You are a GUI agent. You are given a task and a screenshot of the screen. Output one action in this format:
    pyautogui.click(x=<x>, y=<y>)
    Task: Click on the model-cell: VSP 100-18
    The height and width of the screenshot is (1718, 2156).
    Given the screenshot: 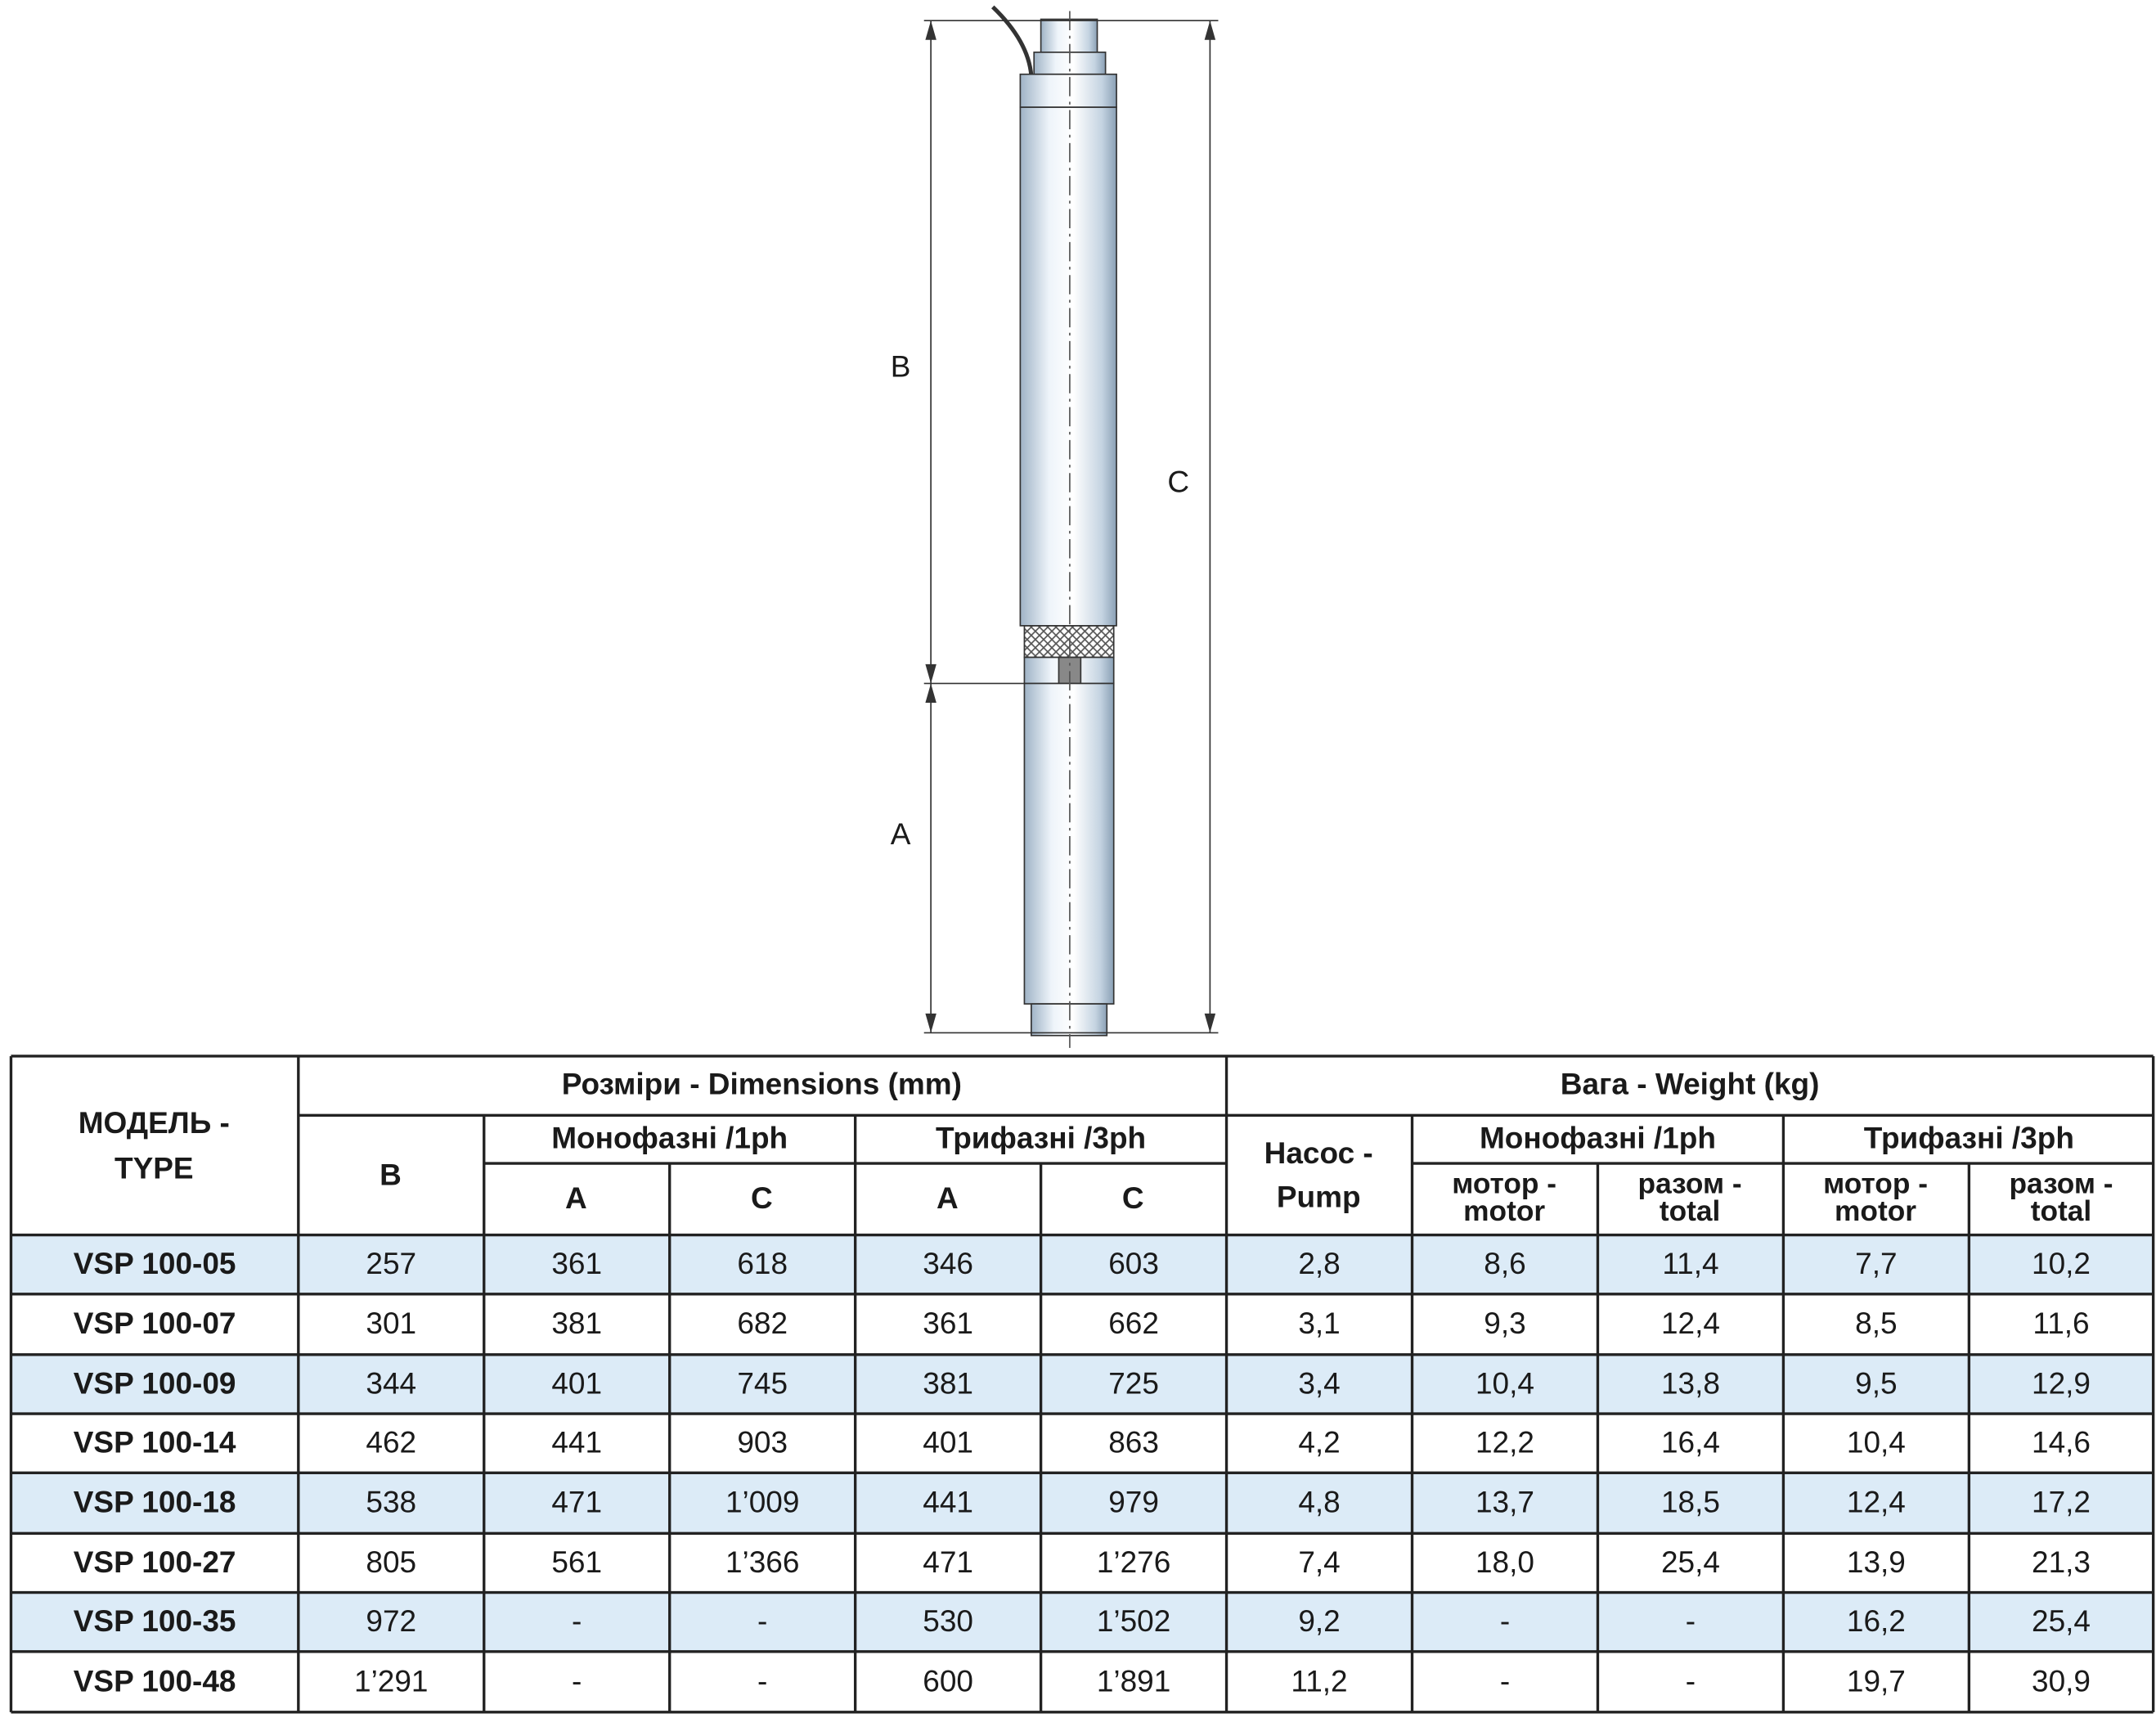 What is the action you would take?
    pyautogui.click(x=155, y=1502)
    